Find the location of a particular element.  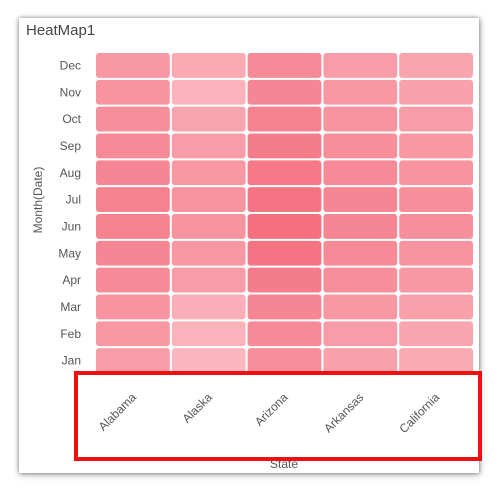

y-tick-label: Oct is located at coordinates (71, 119).